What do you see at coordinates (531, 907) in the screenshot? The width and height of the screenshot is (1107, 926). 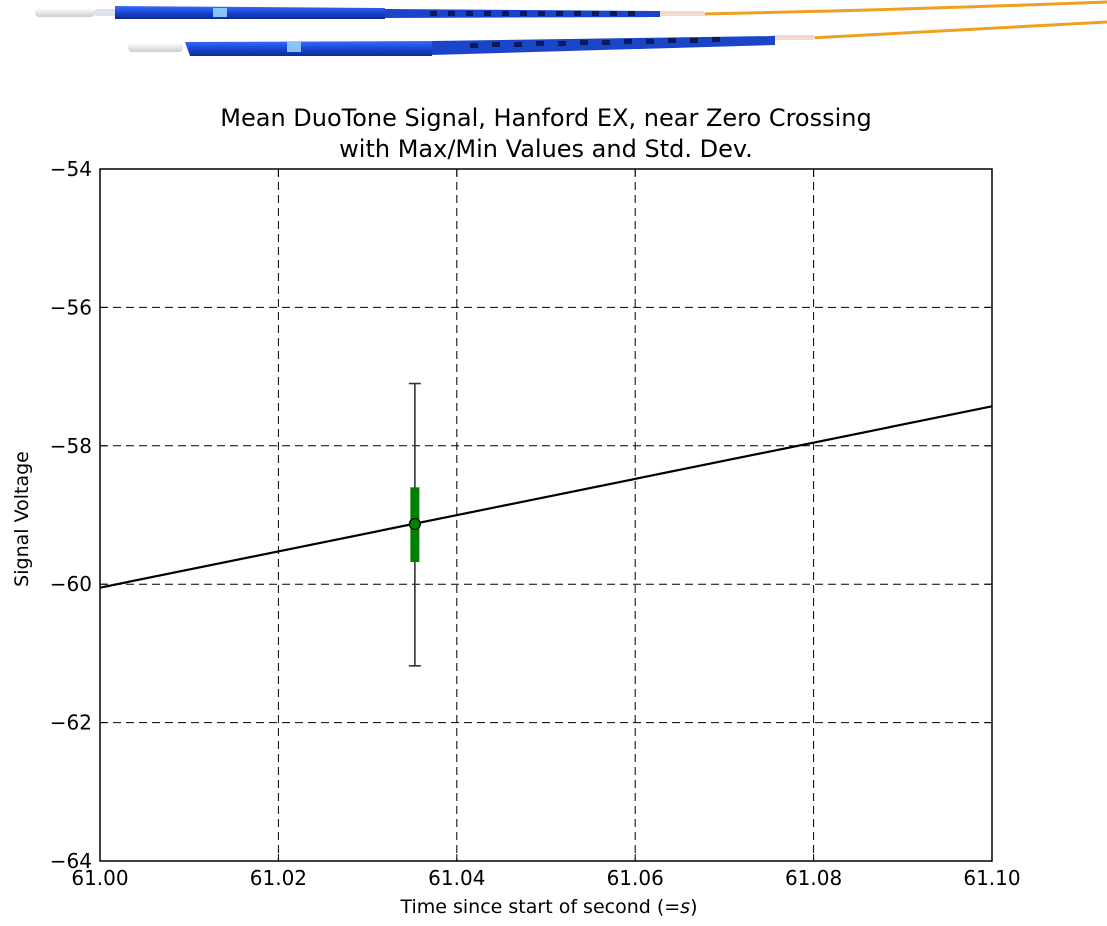 I see `x-axis-label-prefix: Time since start of second (` at bounding box center [531, 907].